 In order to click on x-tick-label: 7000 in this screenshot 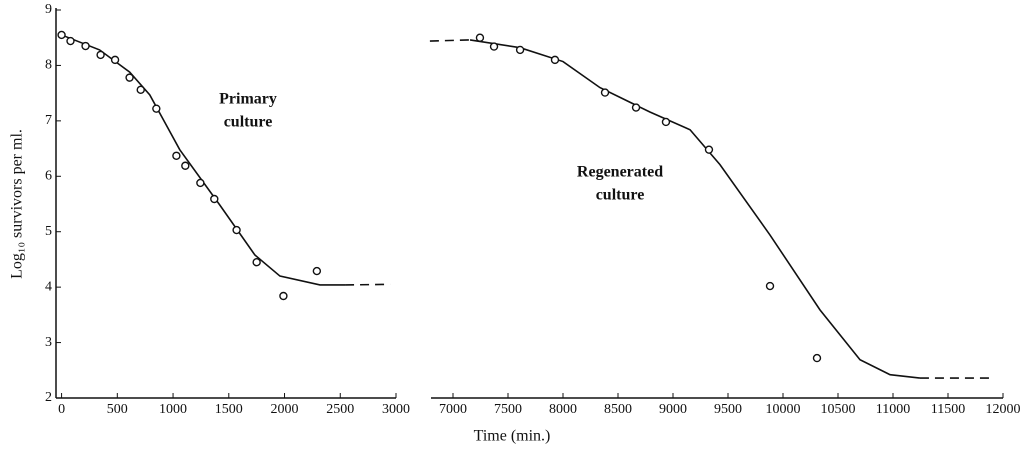, I will do `click(453, 409)`.